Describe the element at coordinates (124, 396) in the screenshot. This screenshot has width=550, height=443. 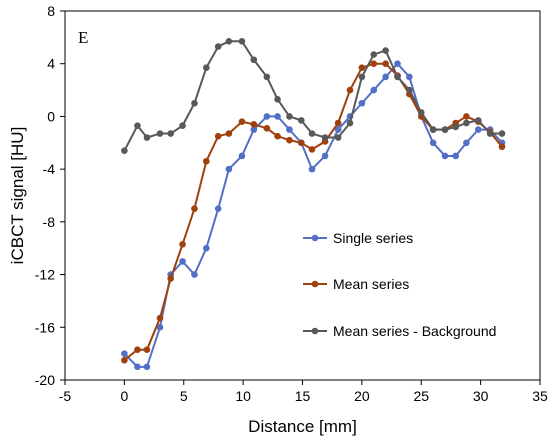
I see `x-tick-label: 0` at that location.